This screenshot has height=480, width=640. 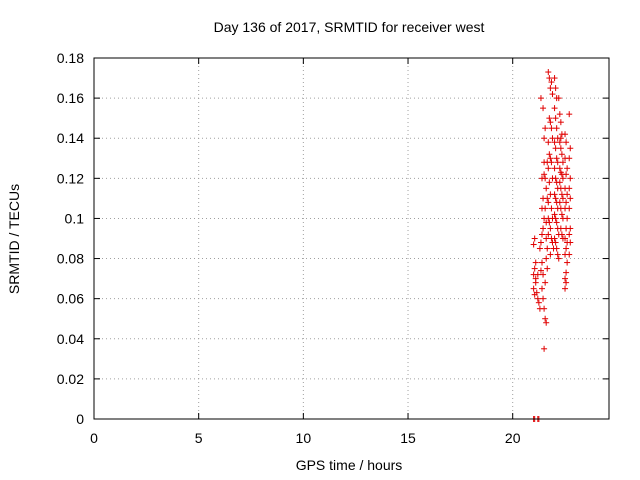 I want to click on x-tick-label: 20, so click(x=513, y=438).